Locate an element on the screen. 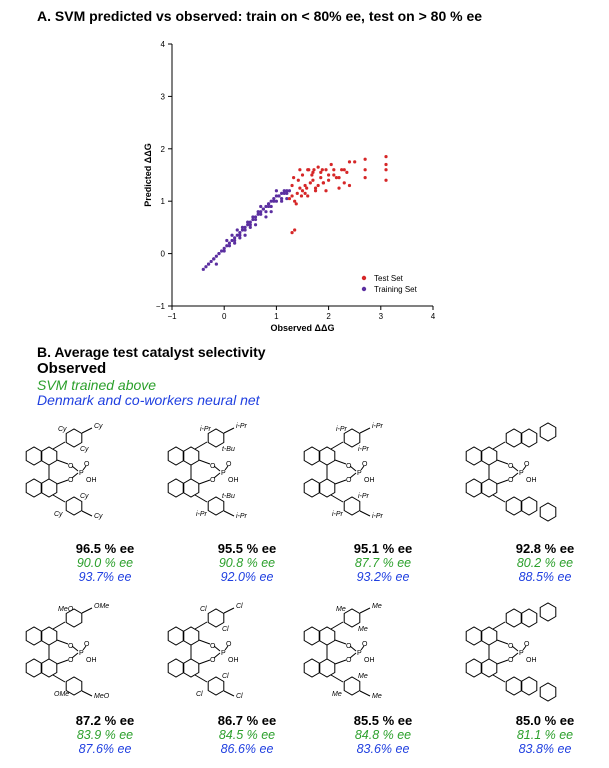 Image resolution: width=609 pixels, height=768 pixels. nn-predicted-ee: 87.6% ee is located at coordinates (105, 749).